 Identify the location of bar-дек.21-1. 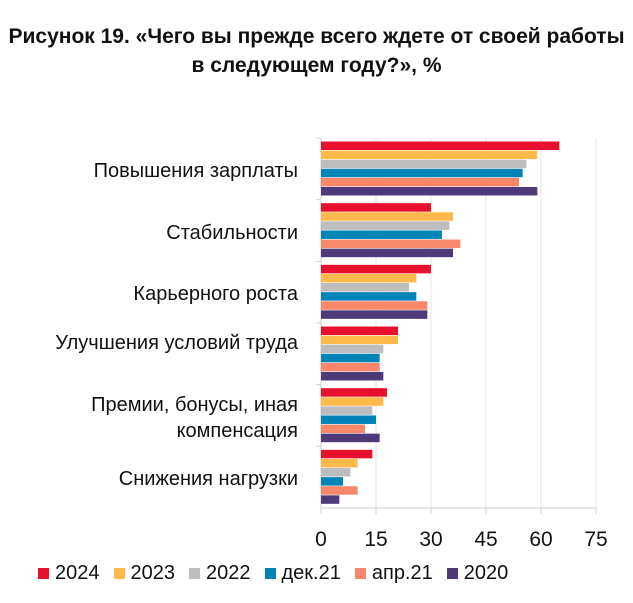
(381, 234).